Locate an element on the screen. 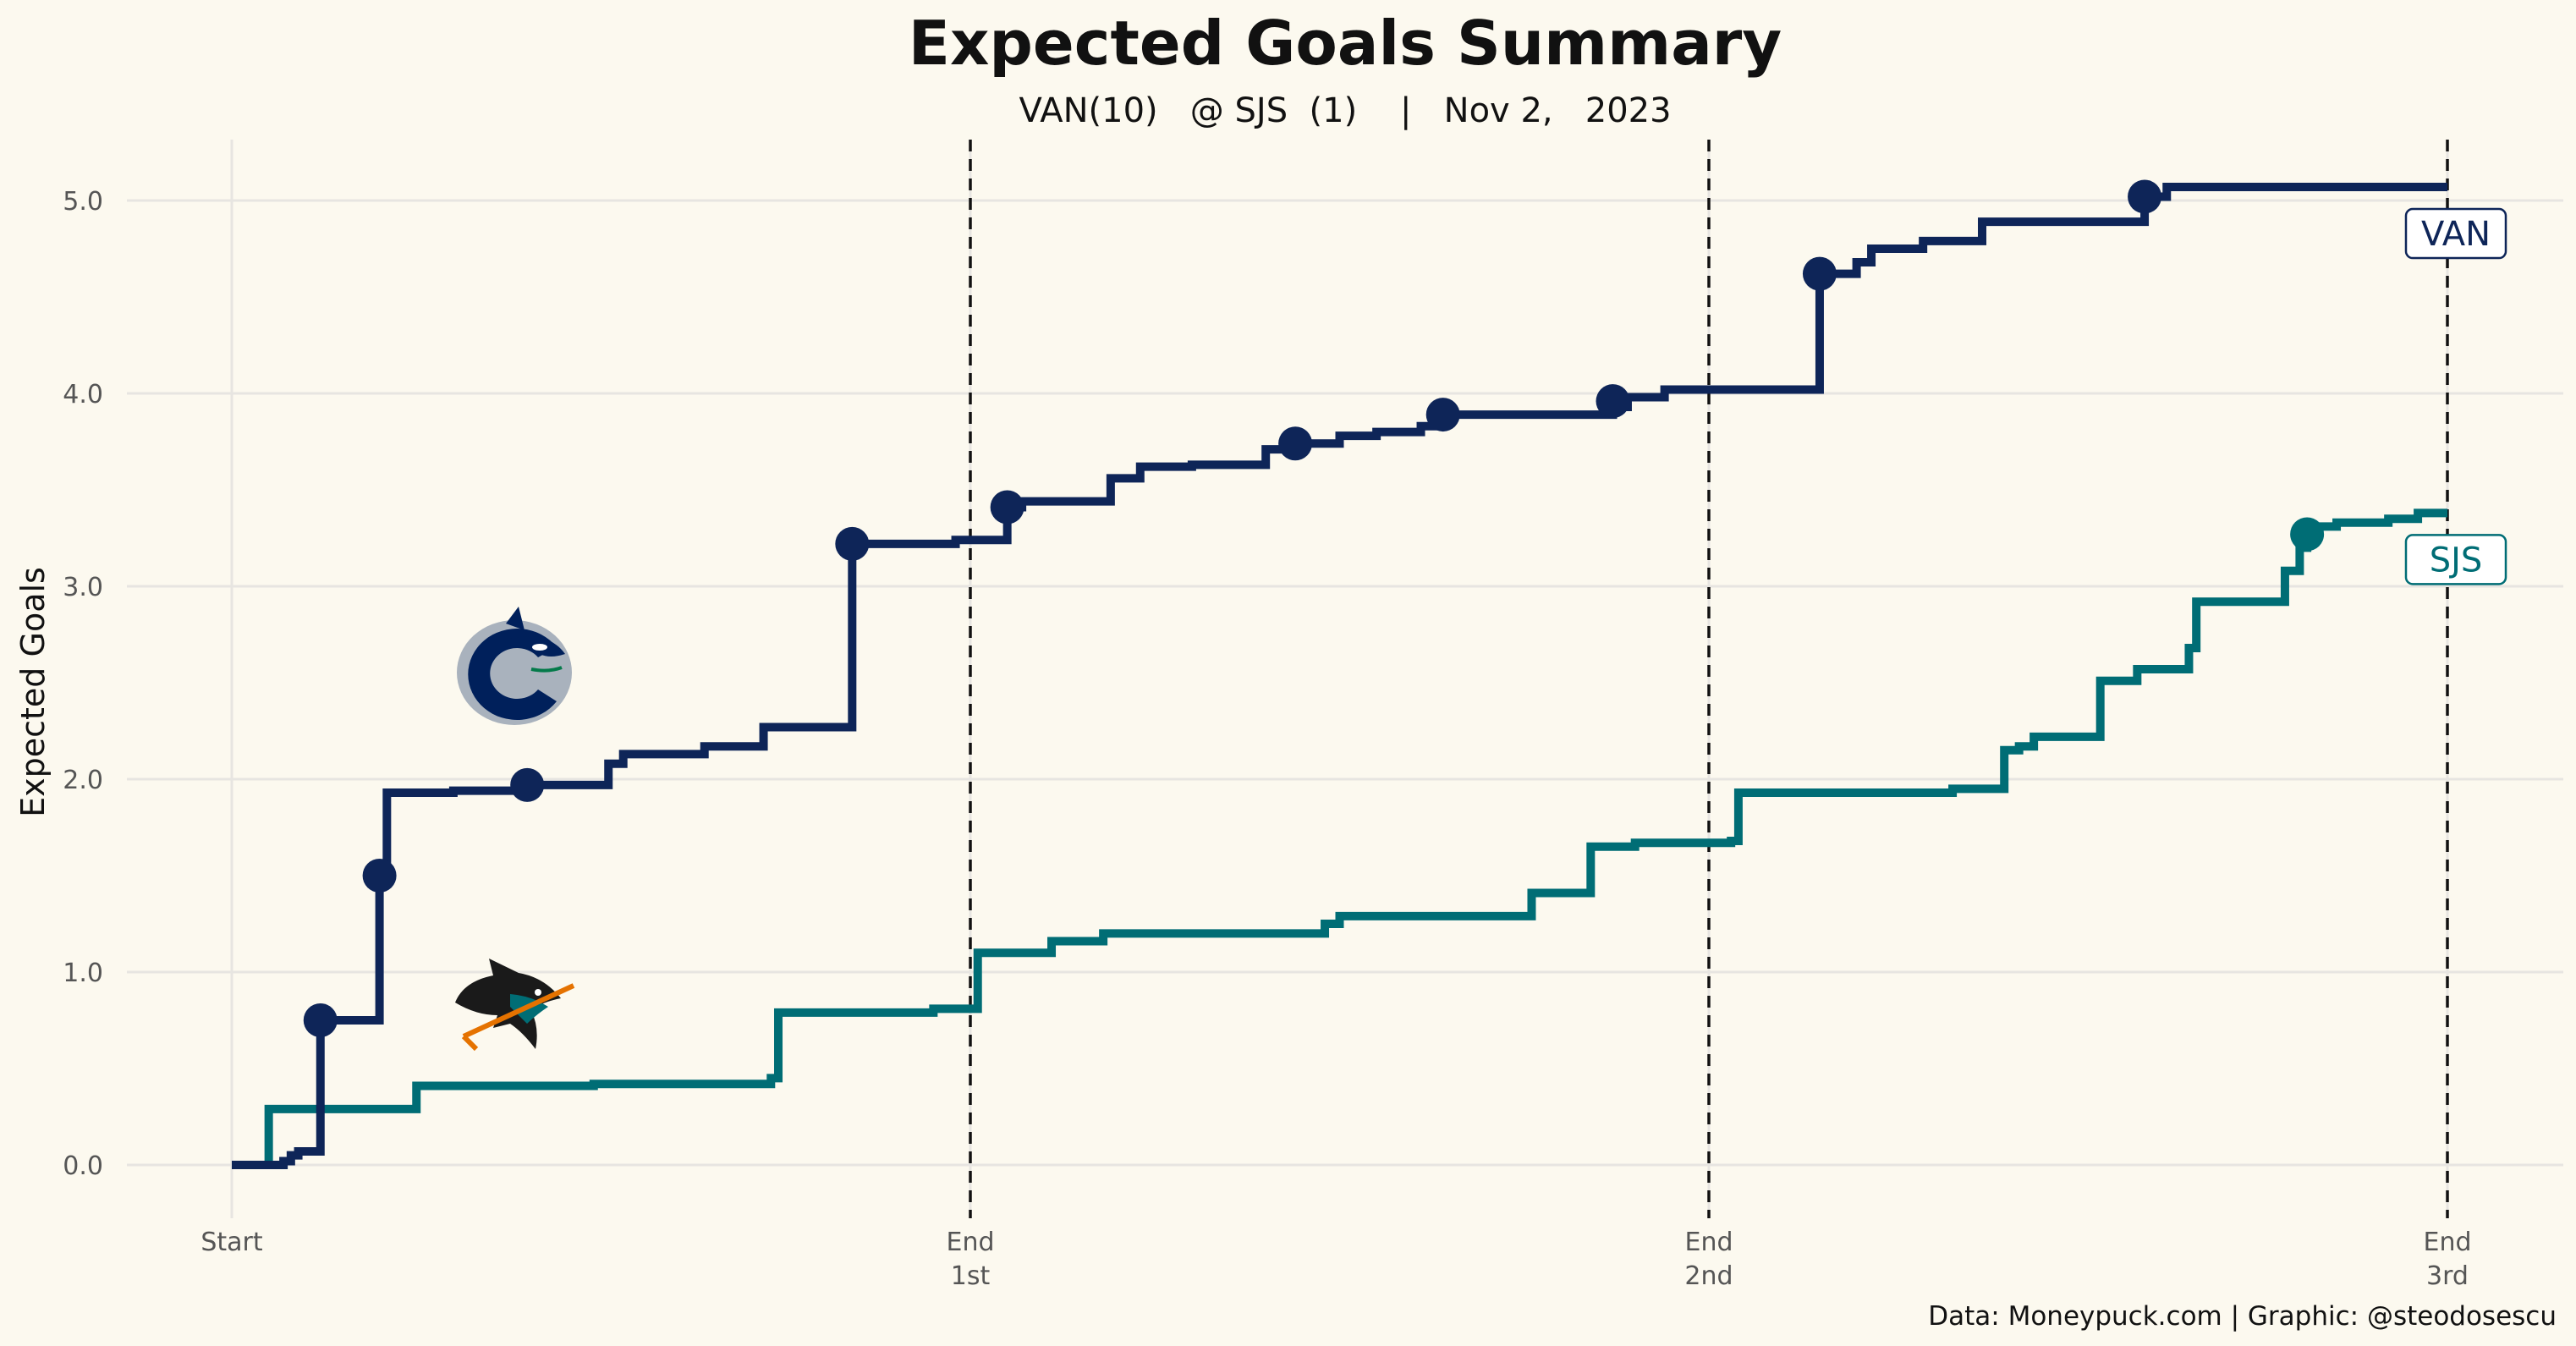 This screenshot has width=2576, height=1346. y-tick-label: 0.0 is located at coordinates (83, 1166).